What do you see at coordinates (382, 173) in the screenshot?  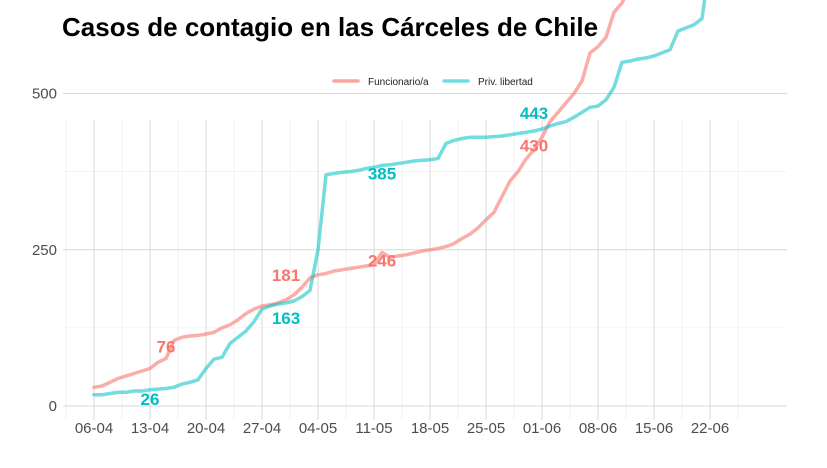 I see `data-label: 385` at bounding box center [382, 173].